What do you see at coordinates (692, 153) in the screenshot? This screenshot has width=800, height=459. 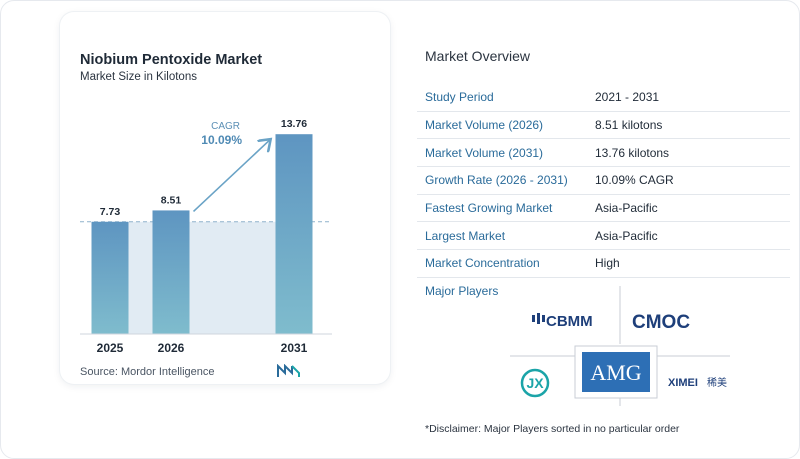 I see `overview-value: 13.76 kilotons` at bounding box center [692, 153].